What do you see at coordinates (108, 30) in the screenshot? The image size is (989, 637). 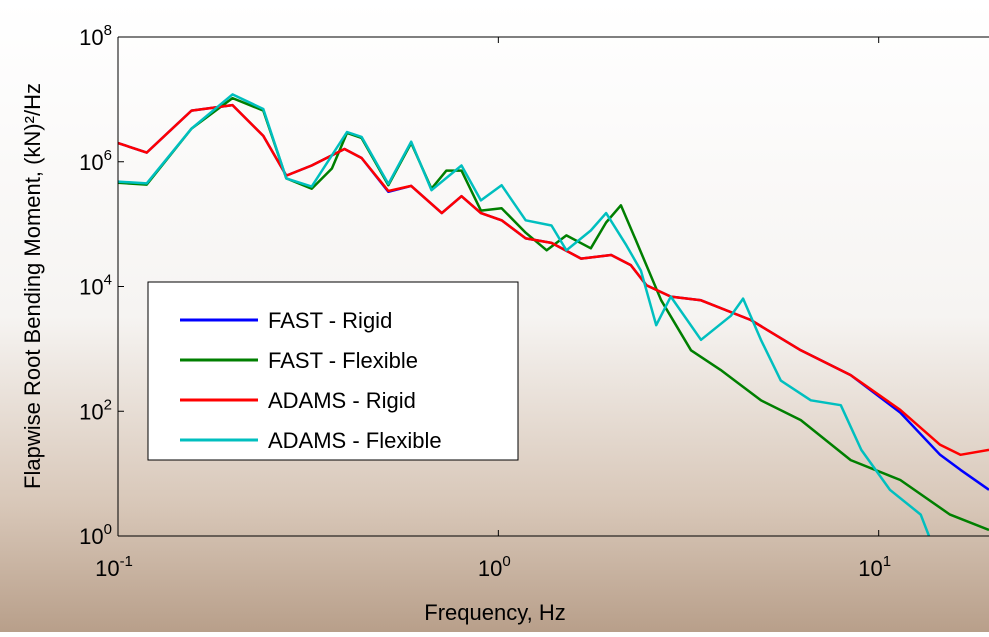 I see `tick-exponent: 8` at bounding box center [108, 30].